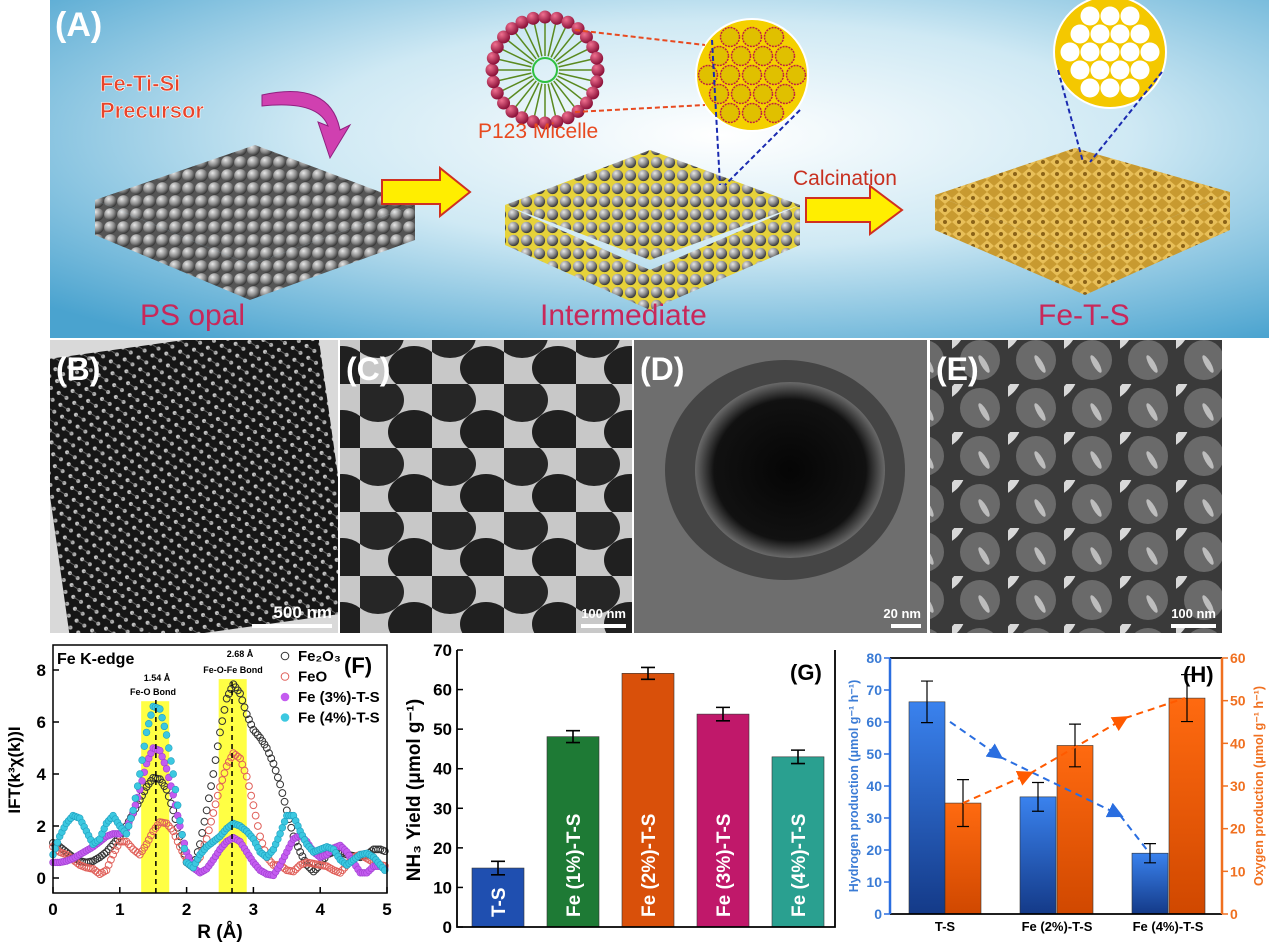 This screenshot has width=1269, height=943. I want to click on micrograph-e, so click(1076, 486).